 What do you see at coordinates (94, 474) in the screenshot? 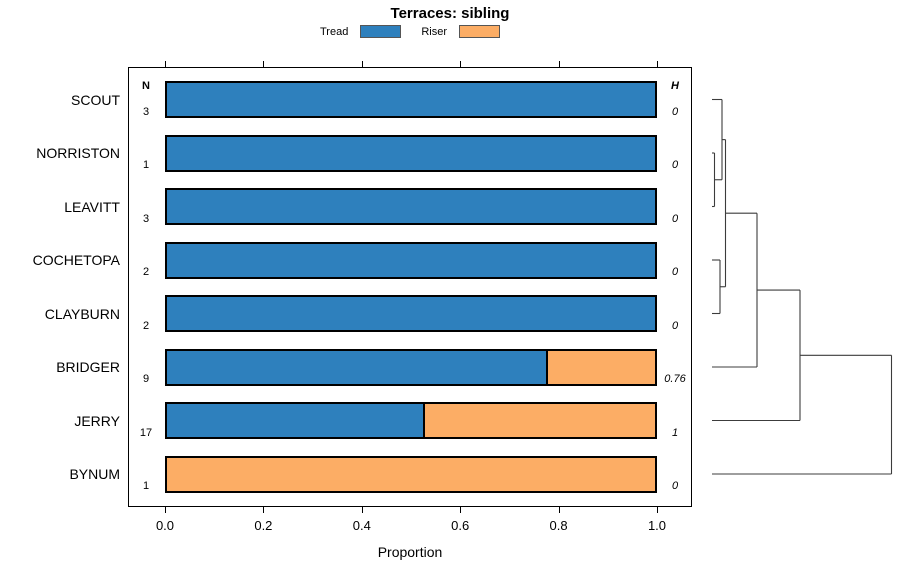
I see `category-label: BYNUM` at bounding box center [94, 474].